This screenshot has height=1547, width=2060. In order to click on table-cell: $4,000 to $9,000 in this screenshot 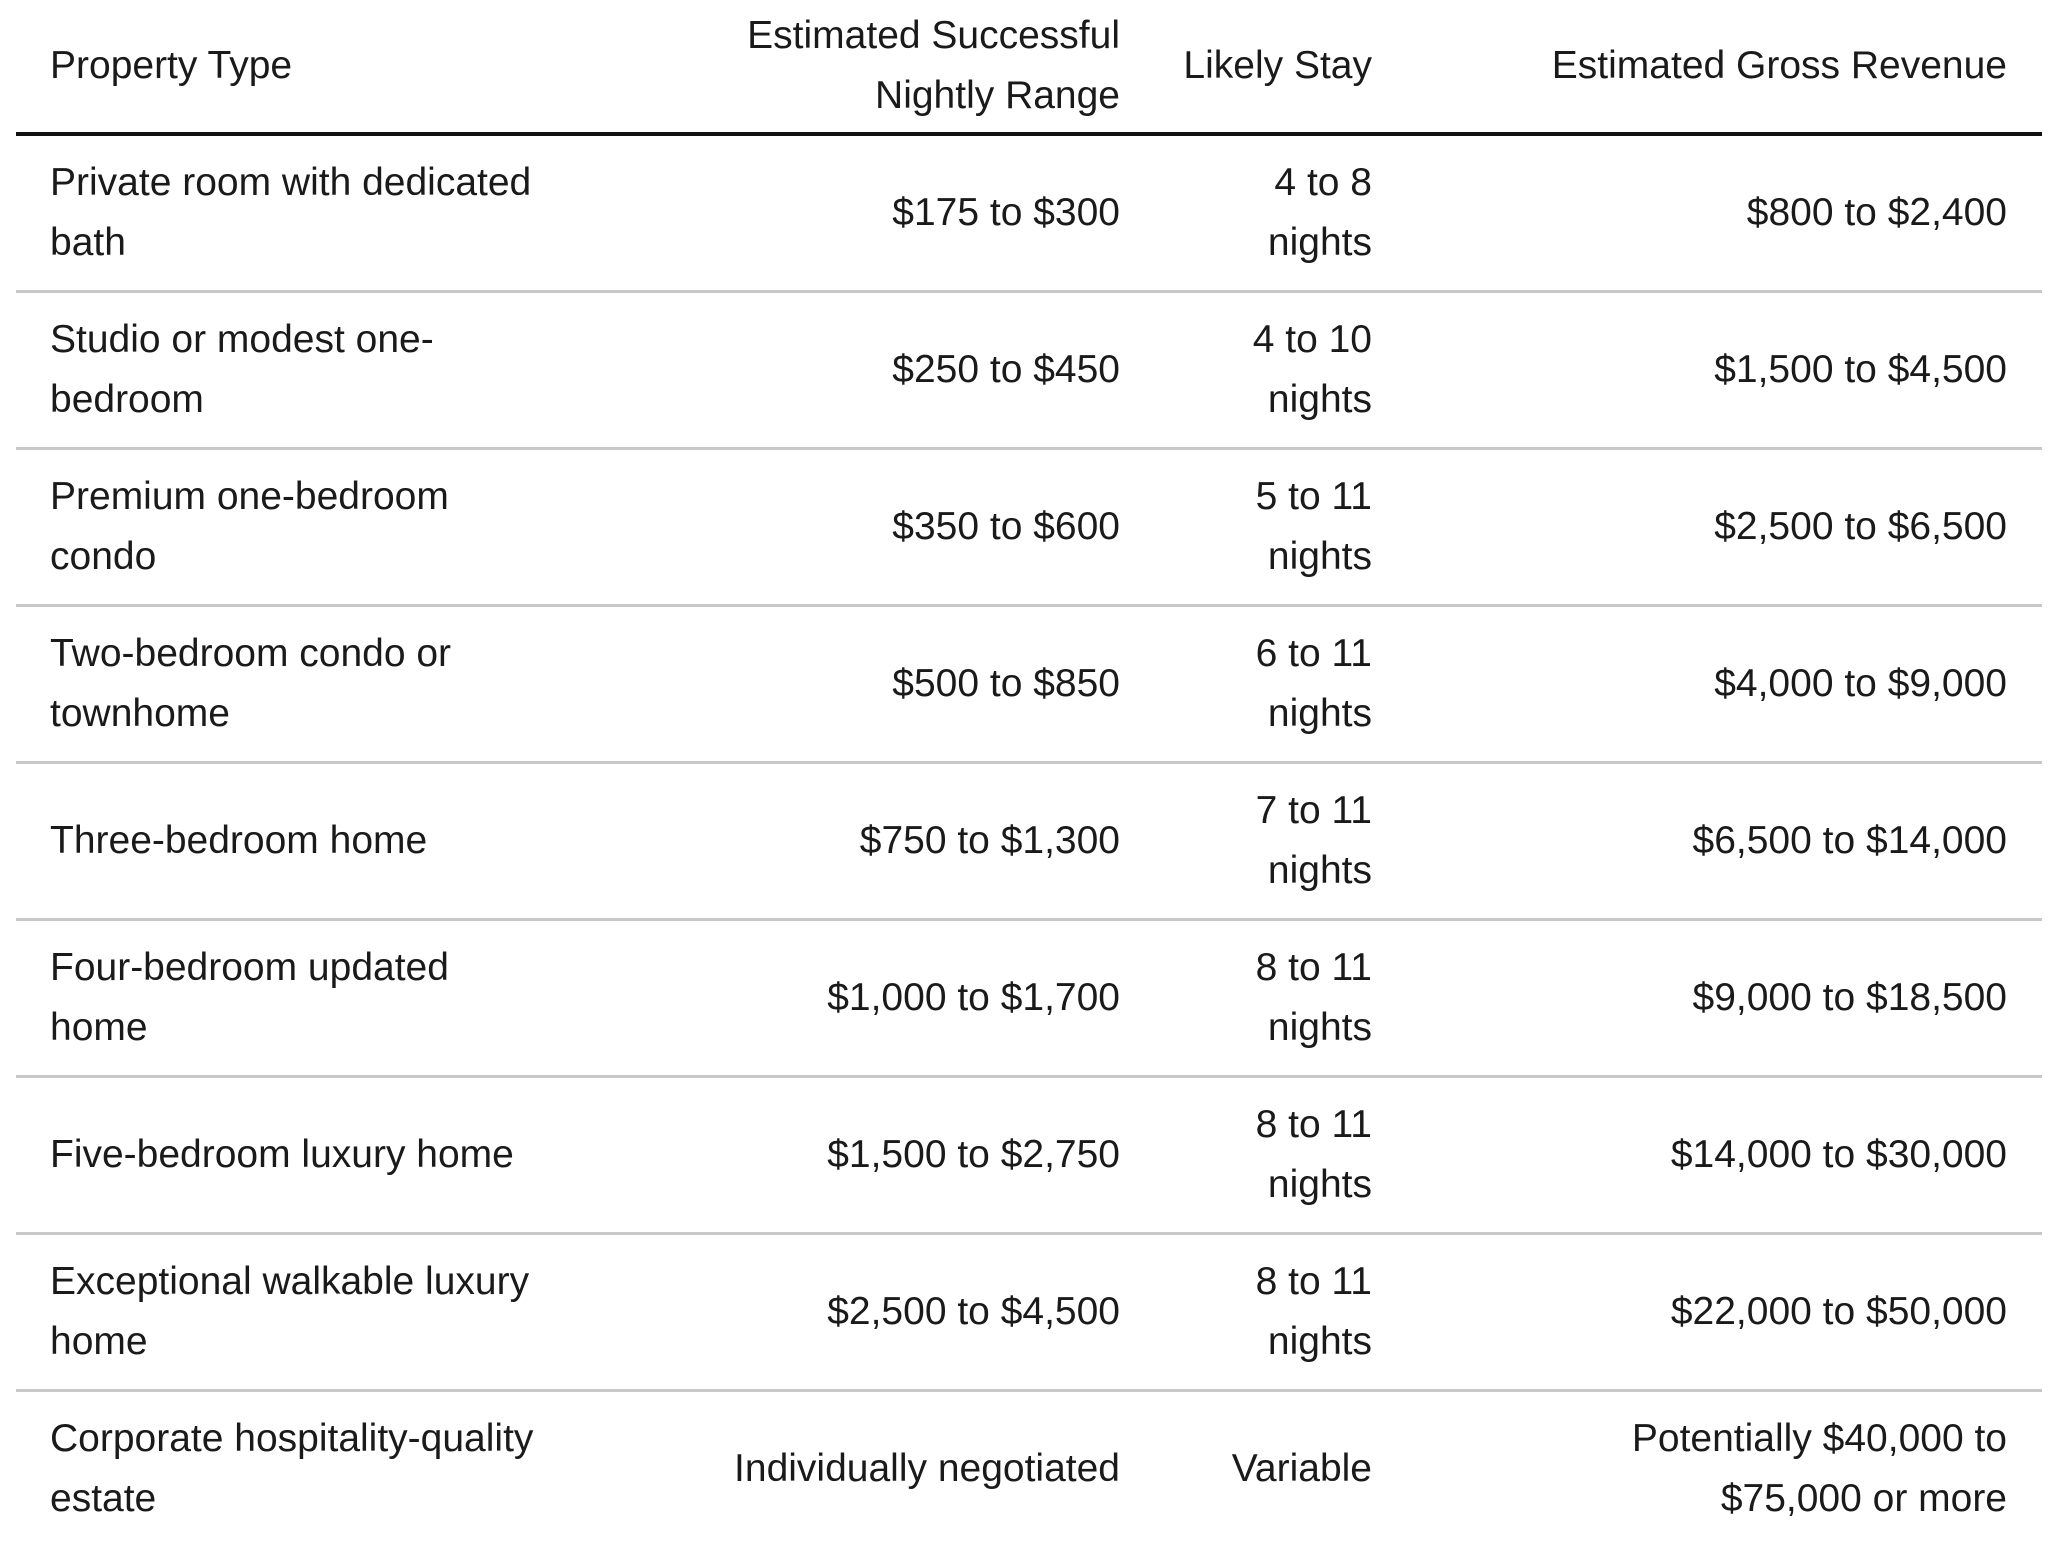, I will do `click(1724, 684)`.